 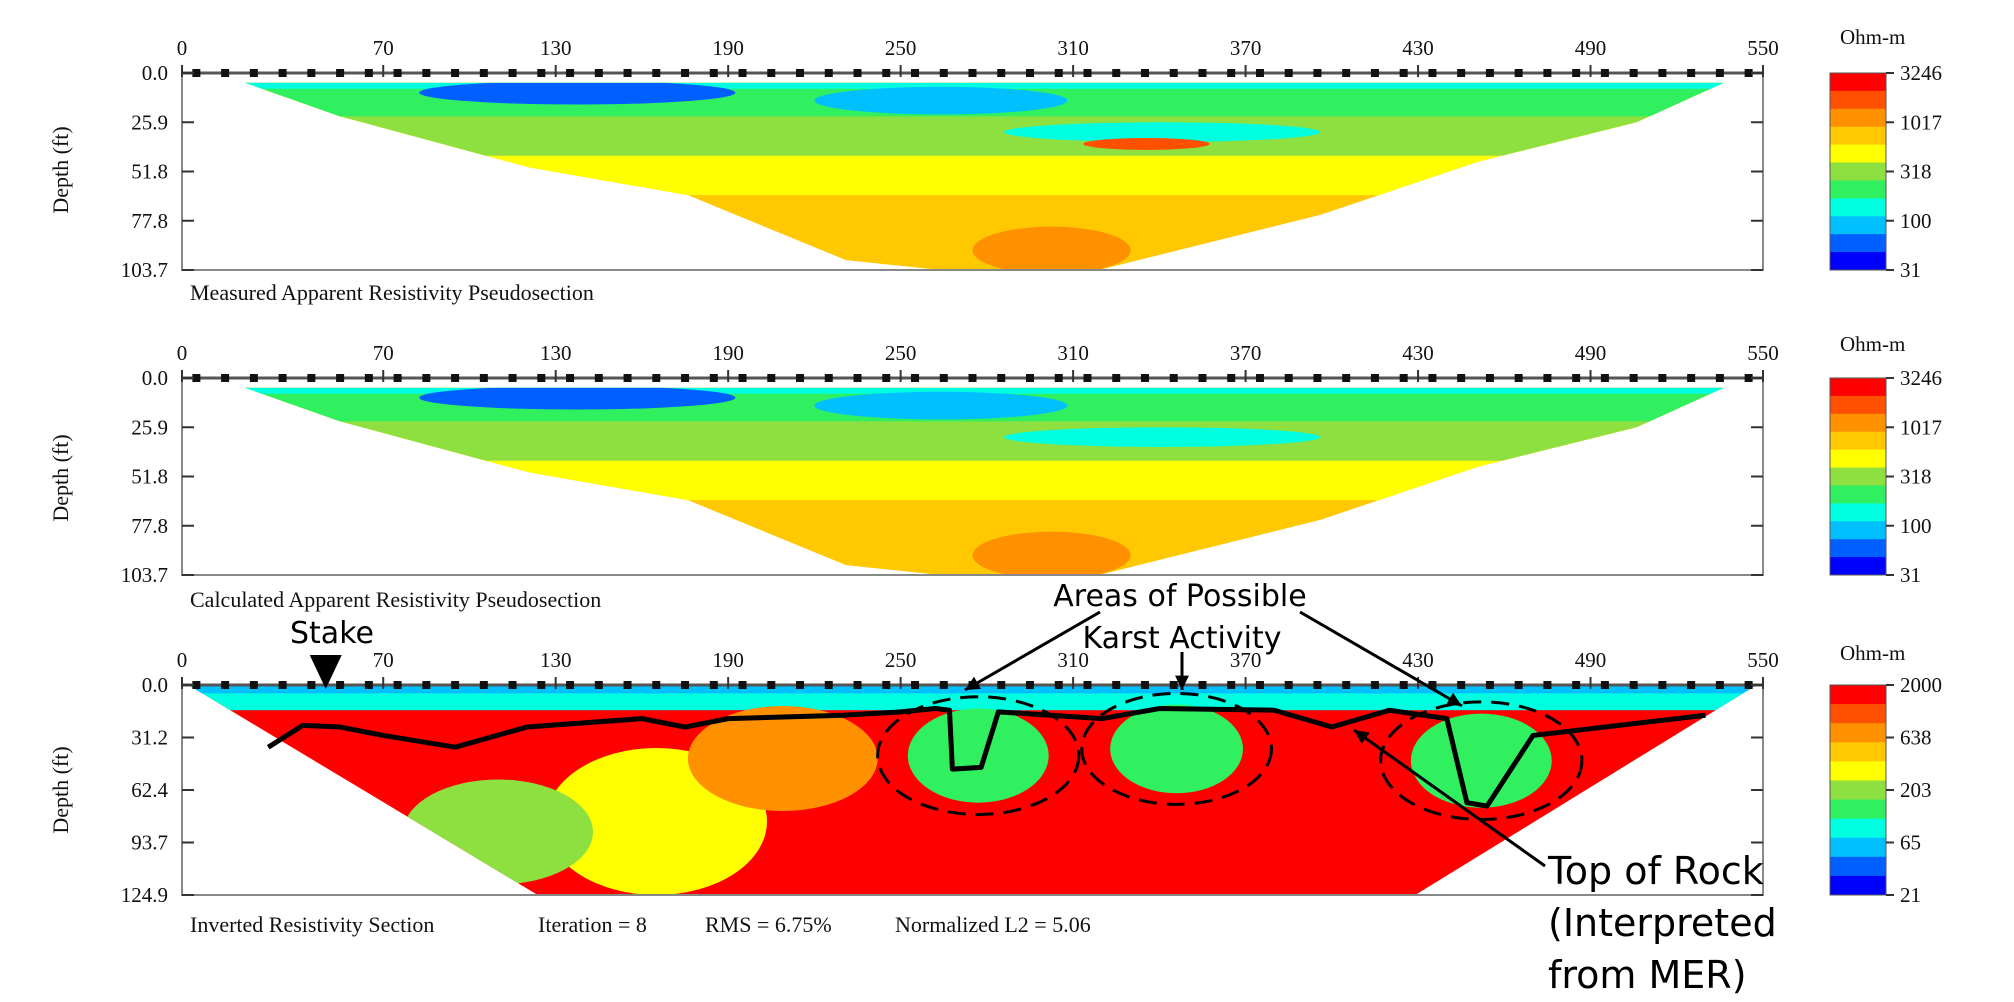 I want to click on karst-label-line1: Areas of Possible, so click(x=1179, y=596).